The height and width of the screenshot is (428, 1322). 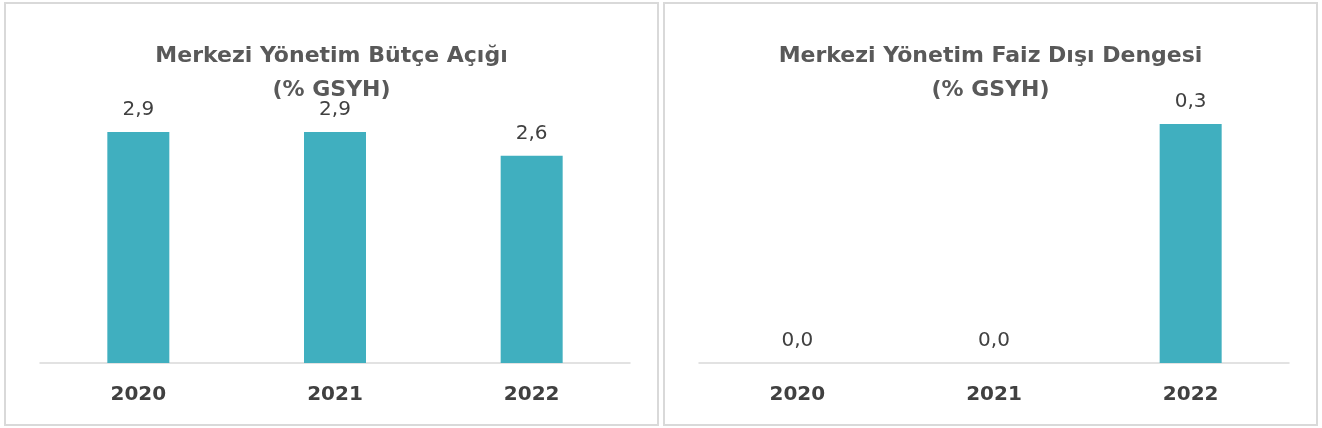 I want to click on data-label: 2,9, so click(x=138, y=107).